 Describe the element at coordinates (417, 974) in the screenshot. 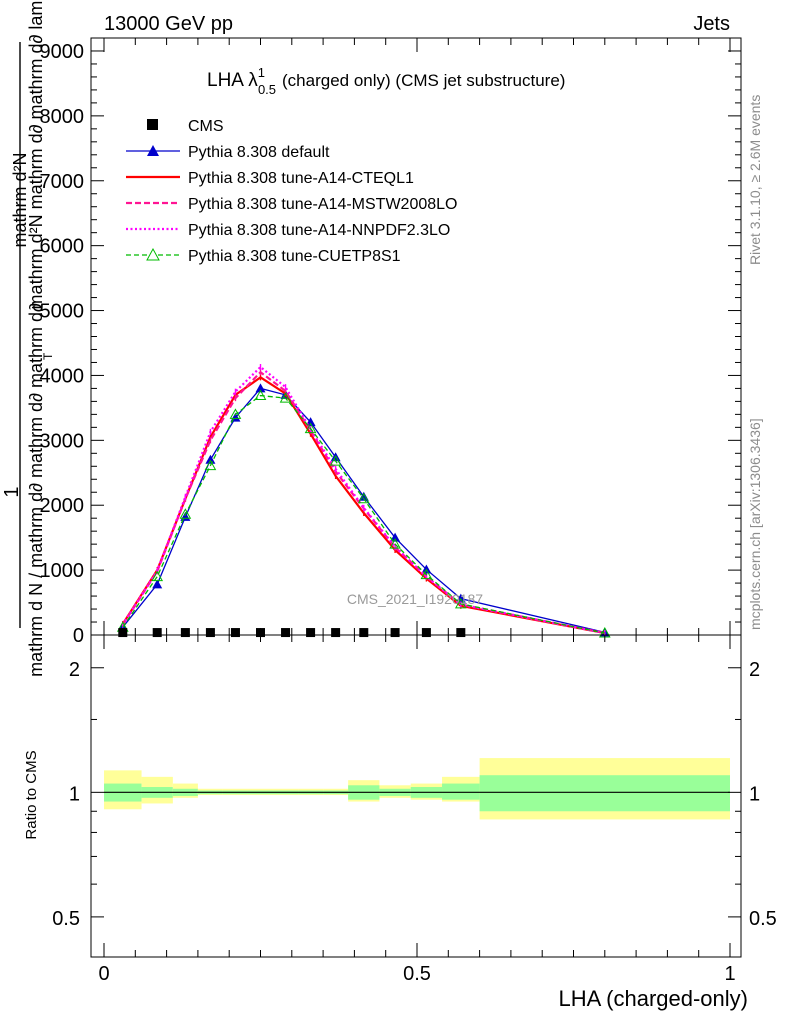

I see `ratio-x-tick-label: 0.5` at that location.